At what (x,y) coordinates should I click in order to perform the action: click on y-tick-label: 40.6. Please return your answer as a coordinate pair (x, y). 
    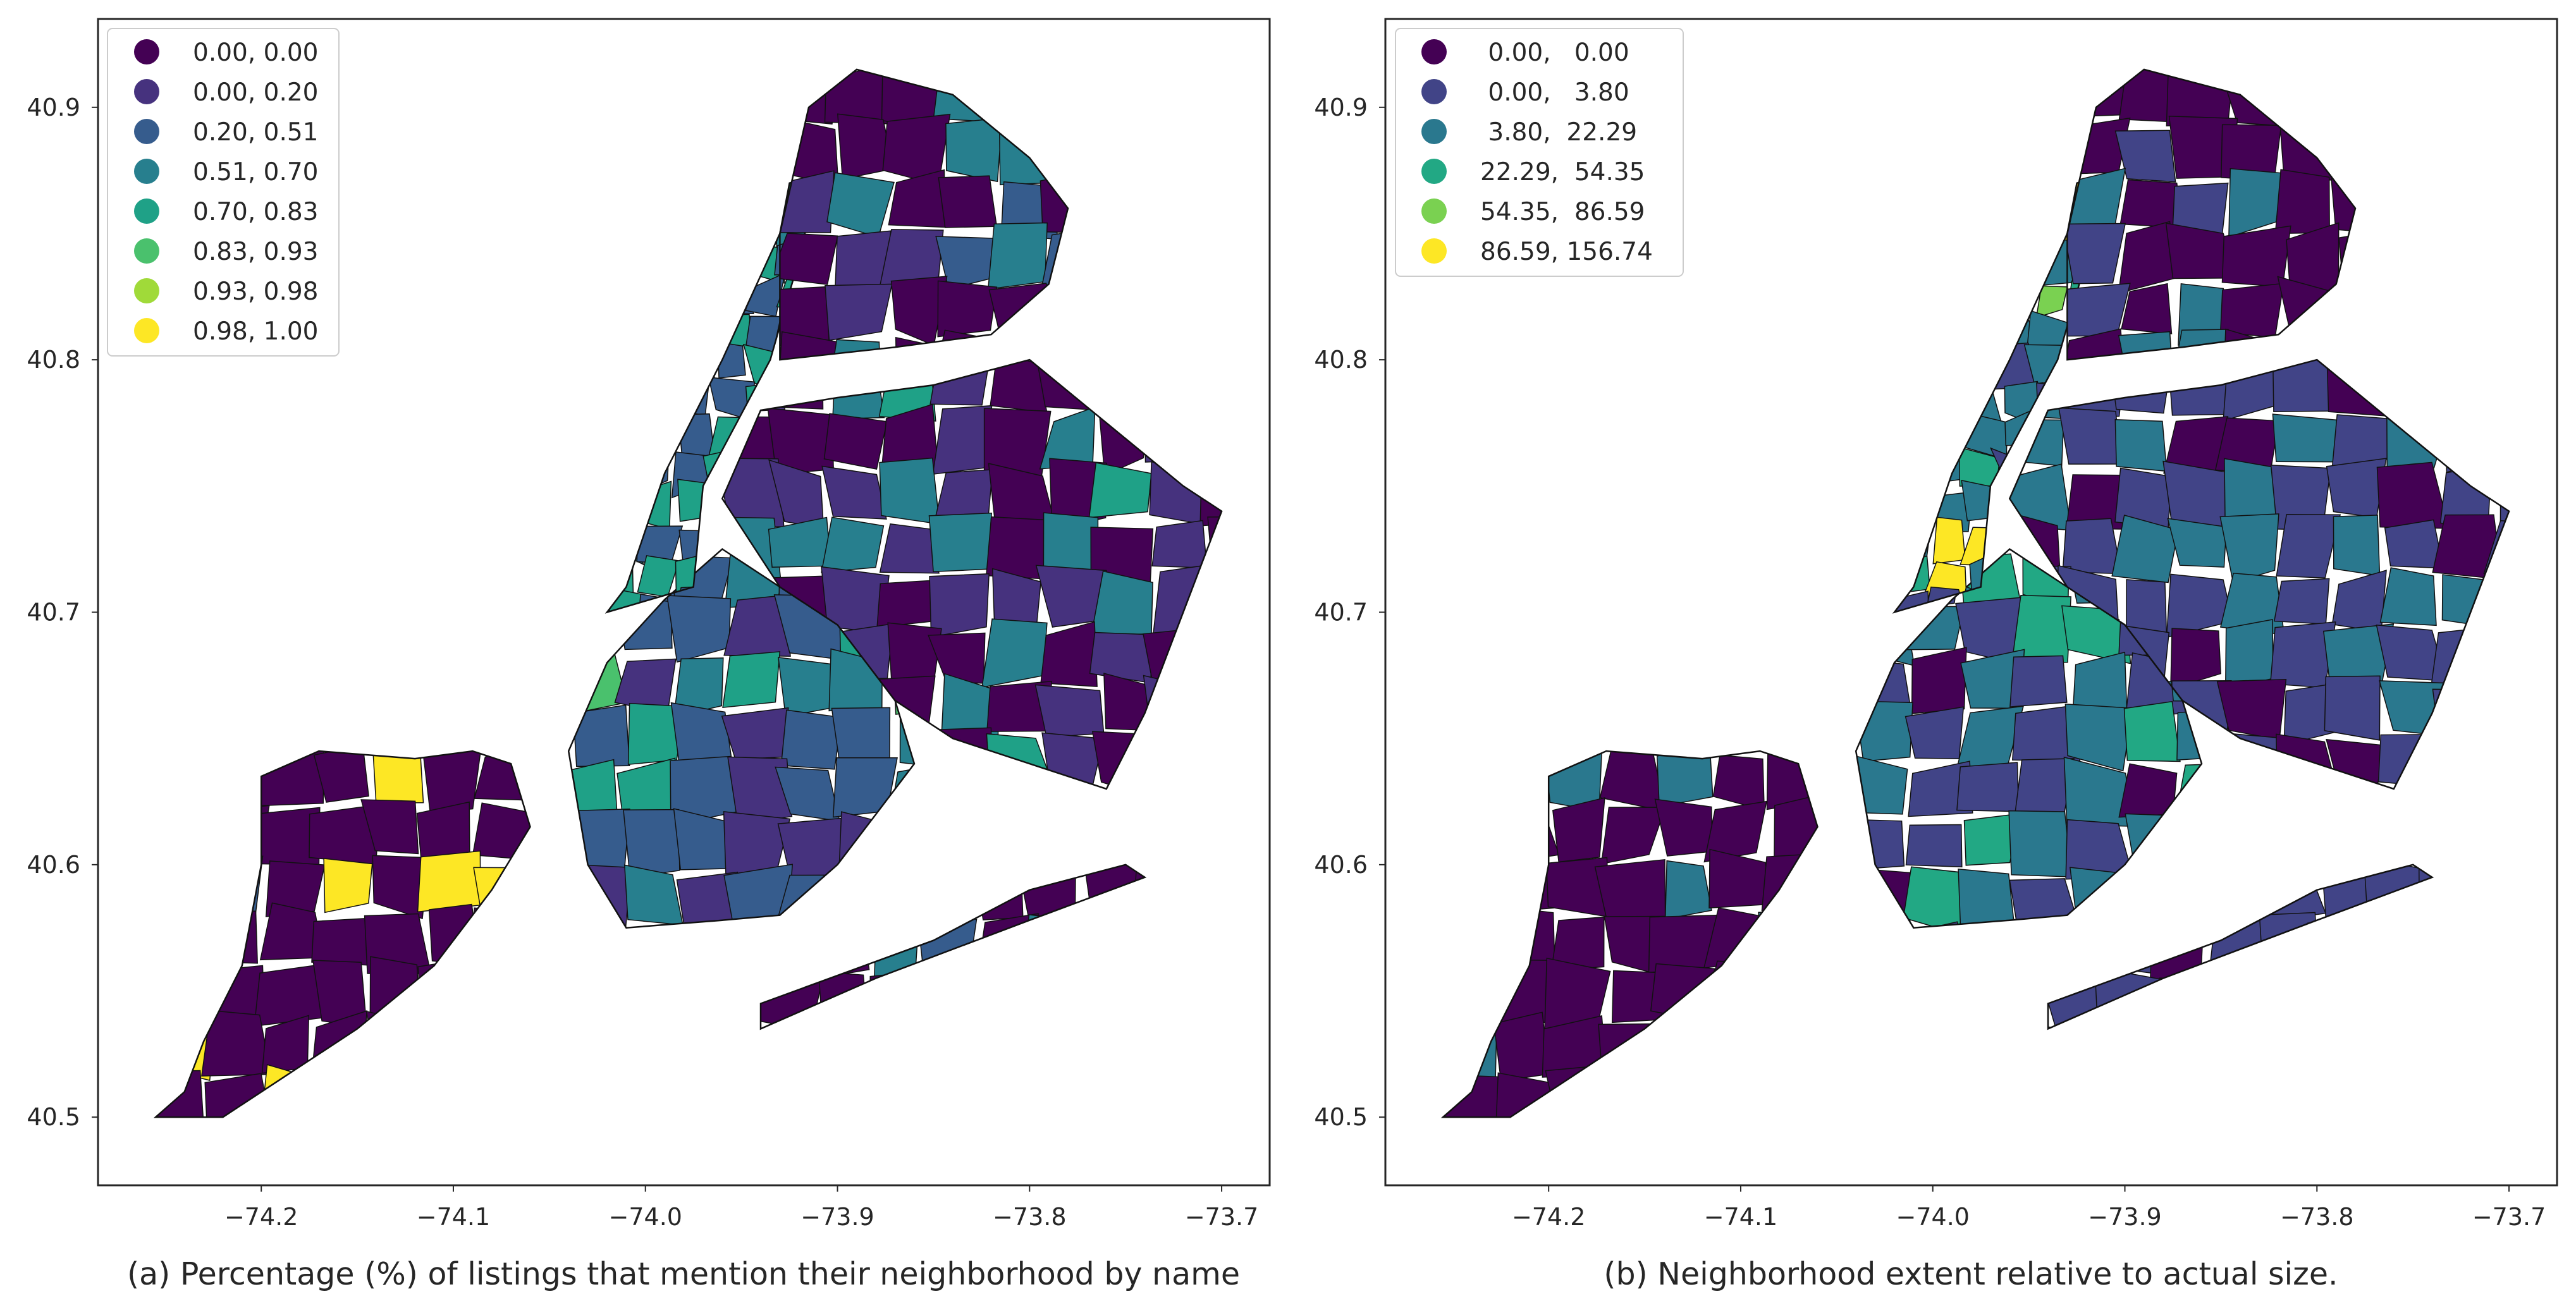
    Looking at the image, I should click on (53, 865).